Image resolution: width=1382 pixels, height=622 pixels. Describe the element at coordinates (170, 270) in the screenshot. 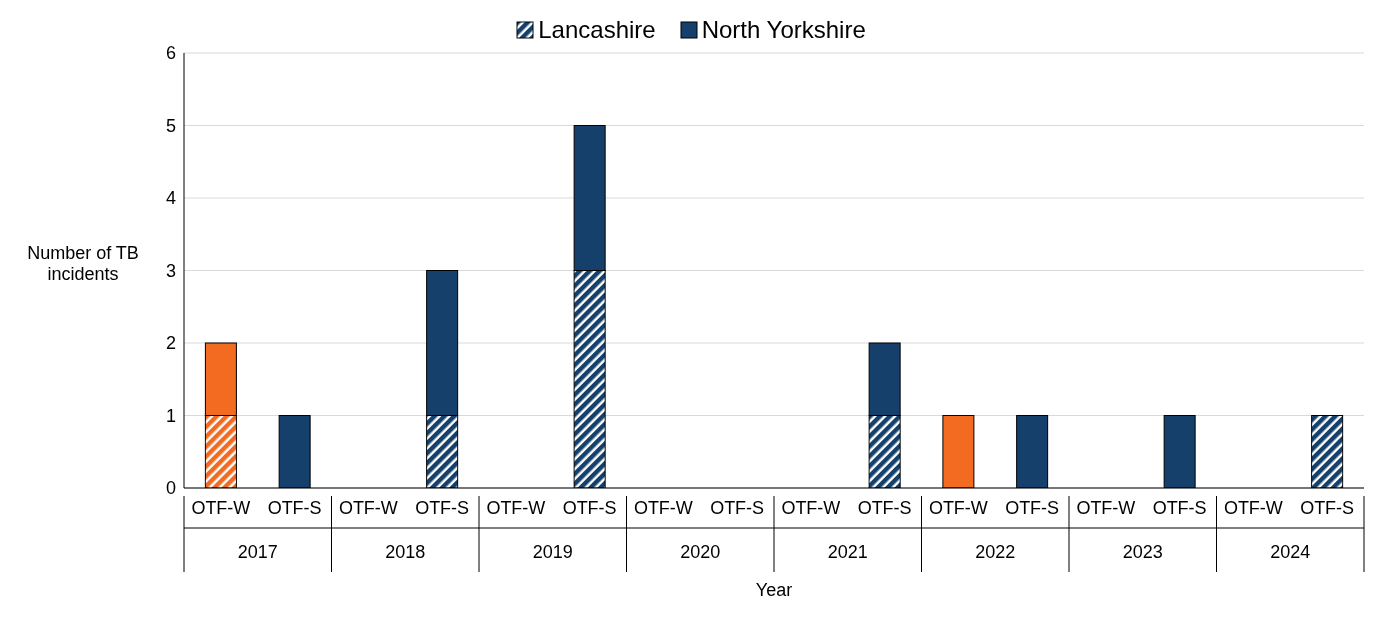

I see `y-tick-label: 3` at that location.